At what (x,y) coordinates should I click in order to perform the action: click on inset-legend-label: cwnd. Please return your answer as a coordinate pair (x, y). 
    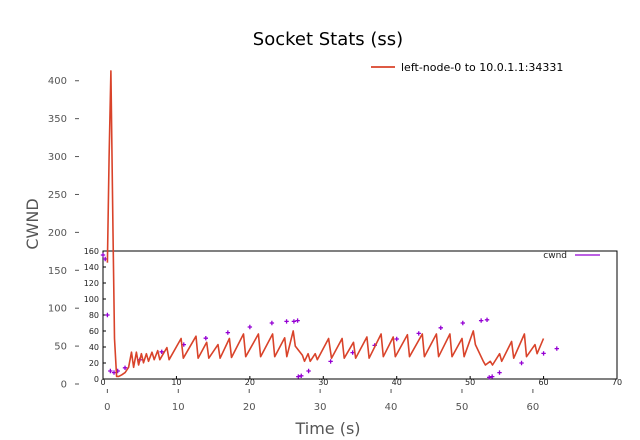
    Looking at the image, I should click on (555, 256).